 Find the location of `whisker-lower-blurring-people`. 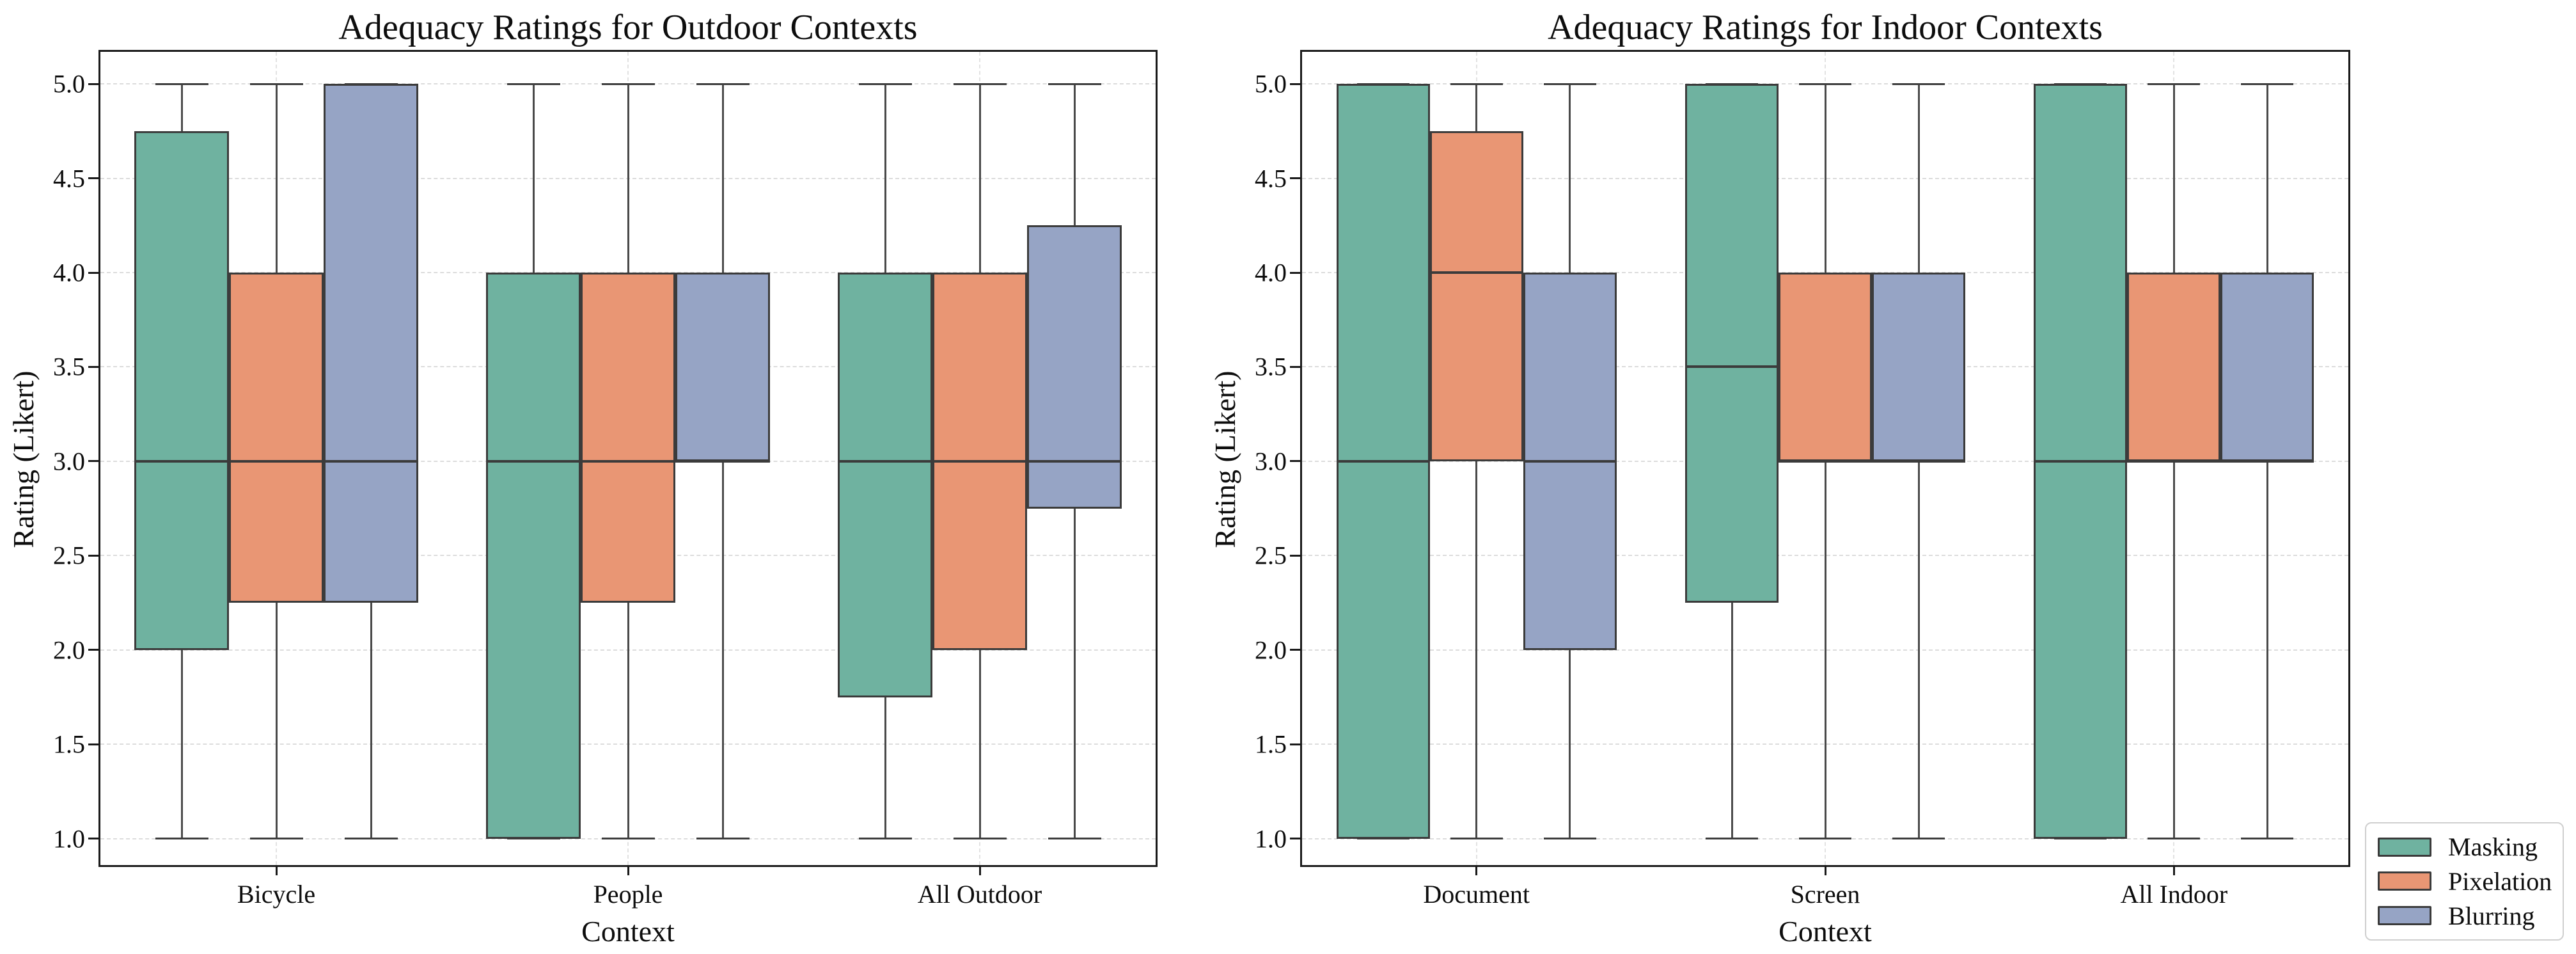

whisker-lower-blurring-people is located at coordinates (722, 650).